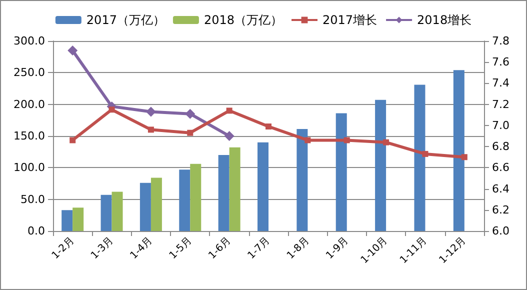 The width and height of the screenshot is (527, 290). What do you see at coordinates (29, 136) in the screenshot?
I see `y-tick-label: 150.0` at bounding box center [29, 136].